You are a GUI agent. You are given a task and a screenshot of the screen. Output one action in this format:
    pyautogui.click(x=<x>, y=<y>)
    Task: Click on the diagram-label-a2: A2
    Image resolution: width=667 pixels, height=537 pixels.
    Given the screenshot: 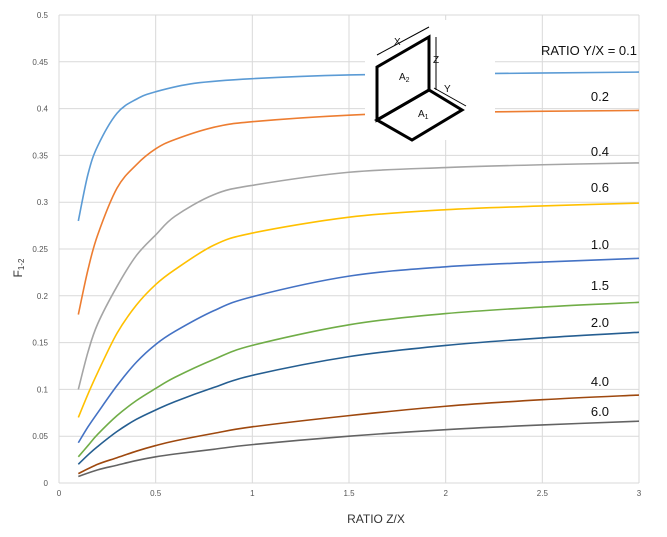 What is the action you would take?
    pyautogui.click(x=404, y=78)
    